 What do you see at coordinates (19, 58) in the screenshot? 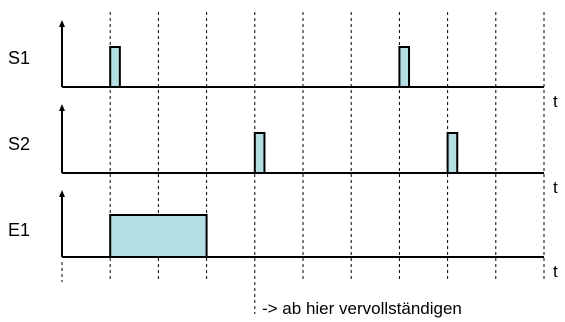
I see `signal-label-s1: S1` at bounding box center [19, 58].